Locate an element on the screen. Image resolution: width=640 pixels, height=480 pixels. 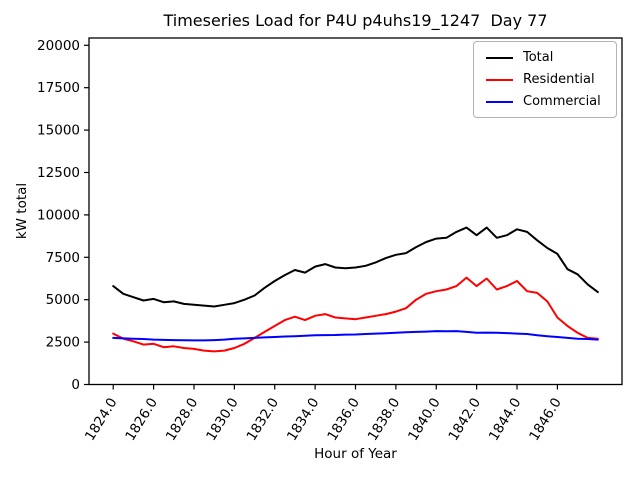
svg-text: 1842.0 is located at coordinates (464, 419).